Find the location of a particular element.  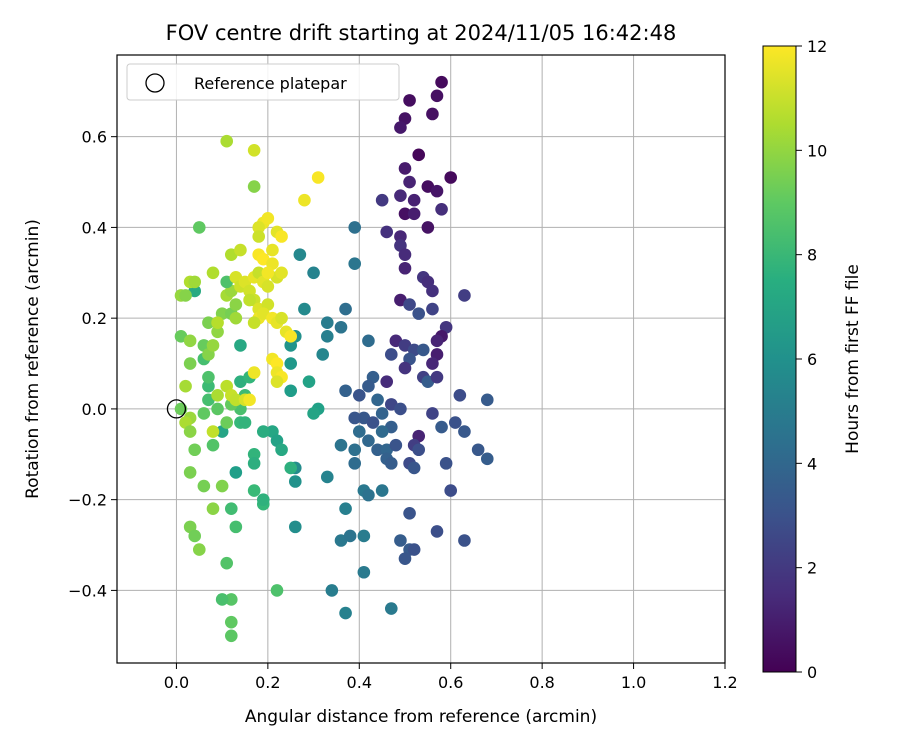

colorbar: 0 2 4 6 8 10 12 Hours from first FF file is located at coordinates (812, 359).